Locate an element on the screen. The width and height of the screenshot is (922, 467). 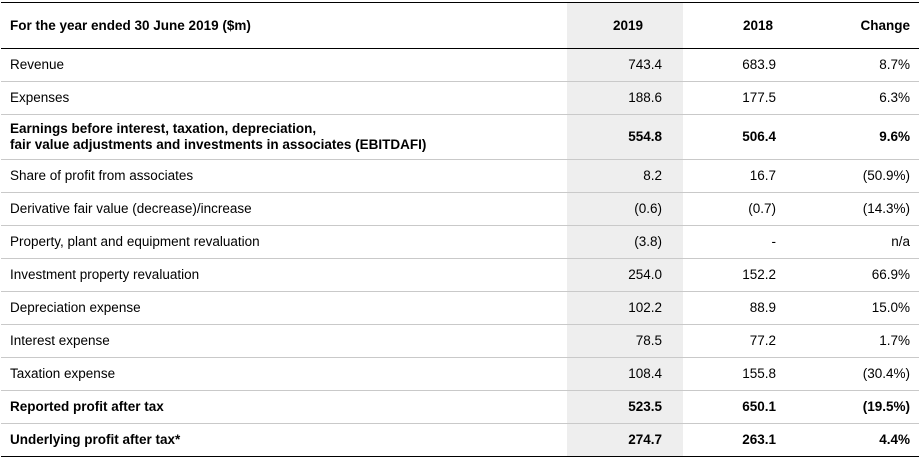
row-label: Reported profit after tax is located at coordinates (284, 407).